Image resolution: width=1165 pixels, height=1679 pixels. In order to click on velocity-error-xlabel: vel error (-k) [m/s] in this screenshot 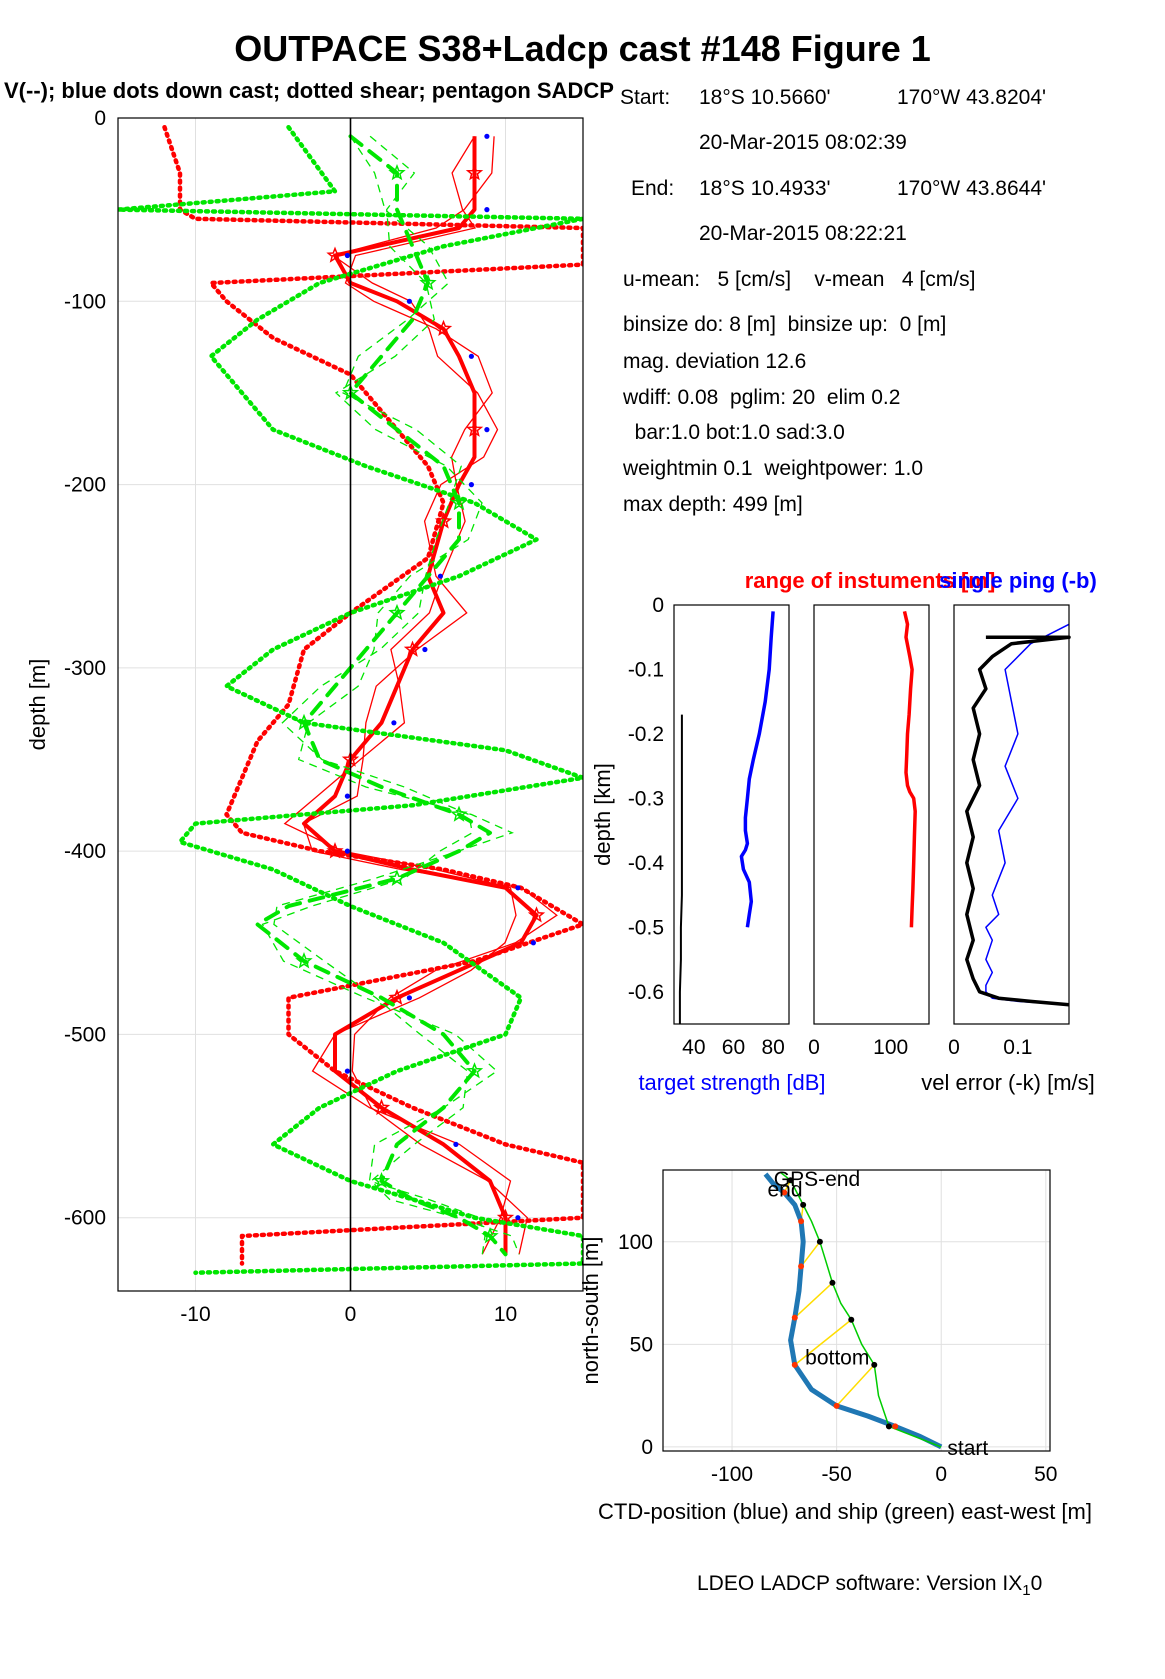, I will do `click(1008, 1082)`.